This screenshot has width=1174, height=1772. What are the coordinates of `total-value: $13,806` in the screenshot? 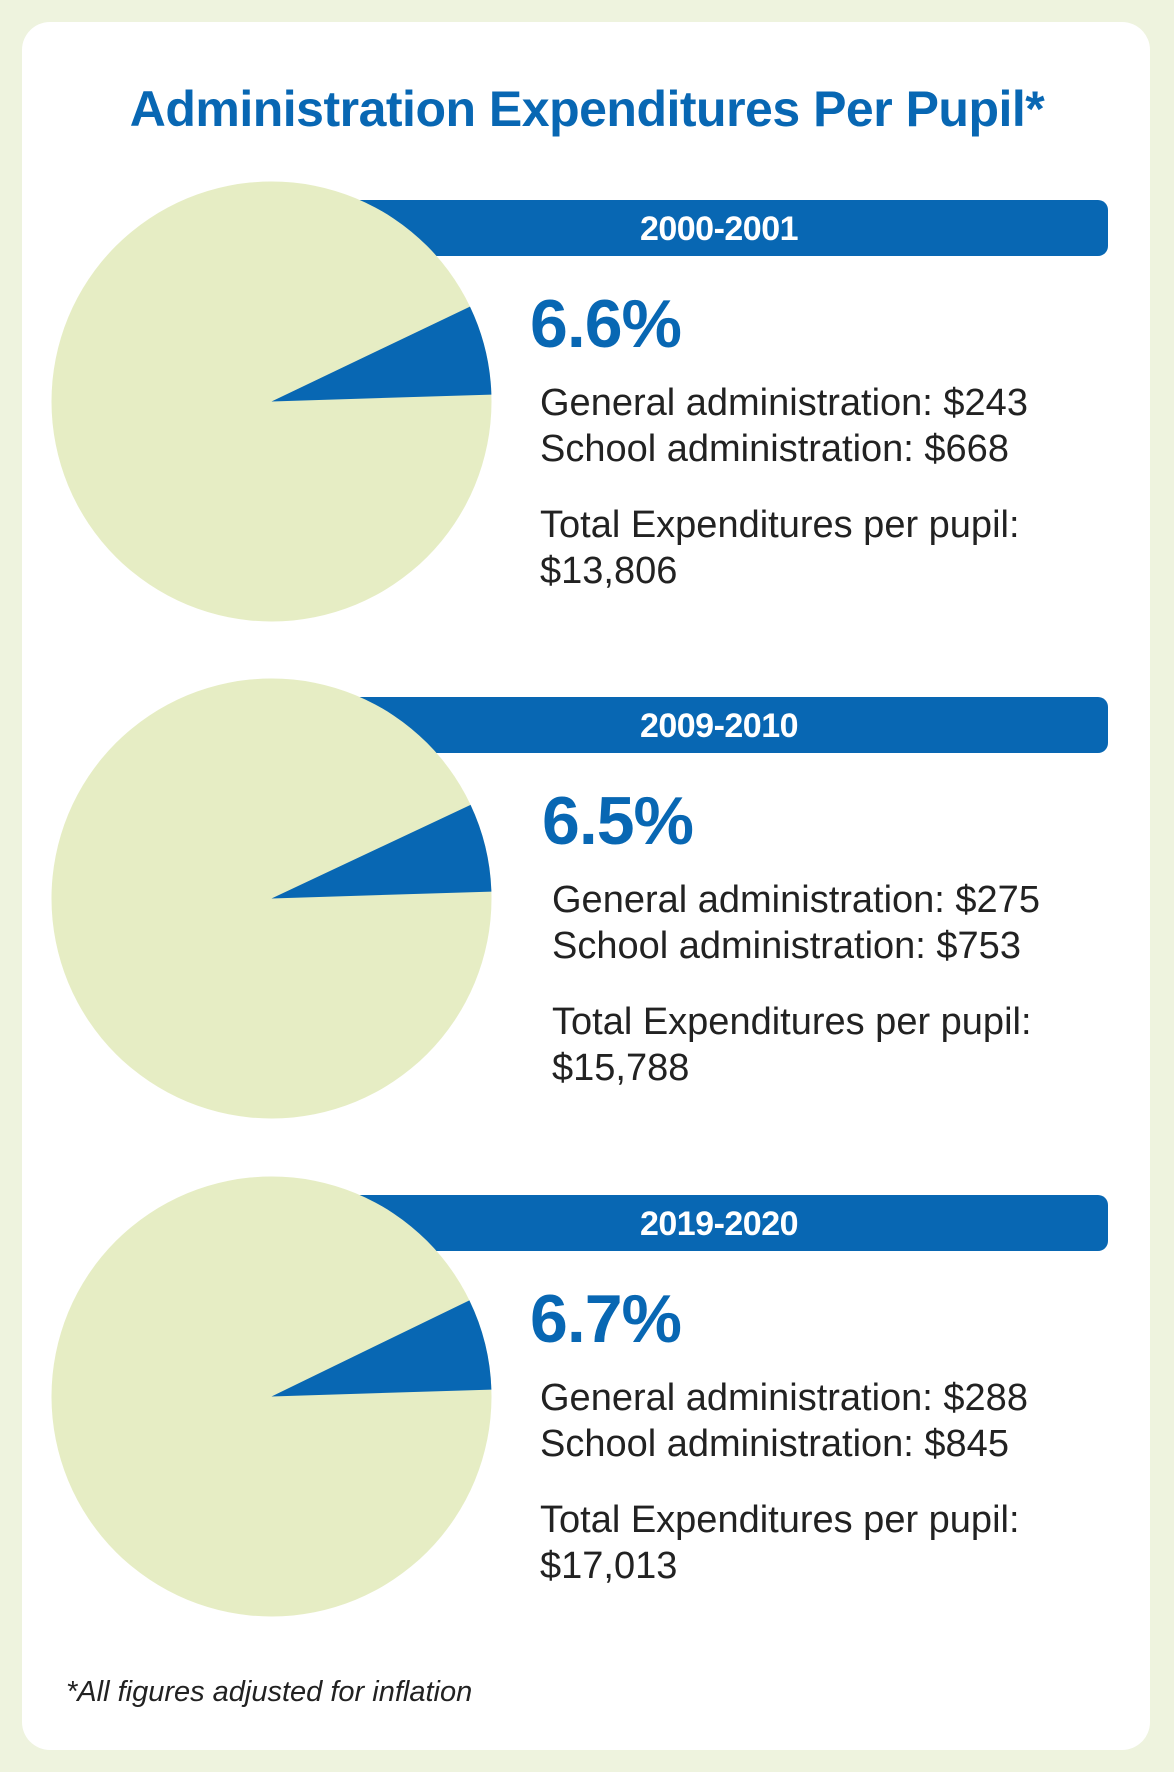 It's located at (609, 571).